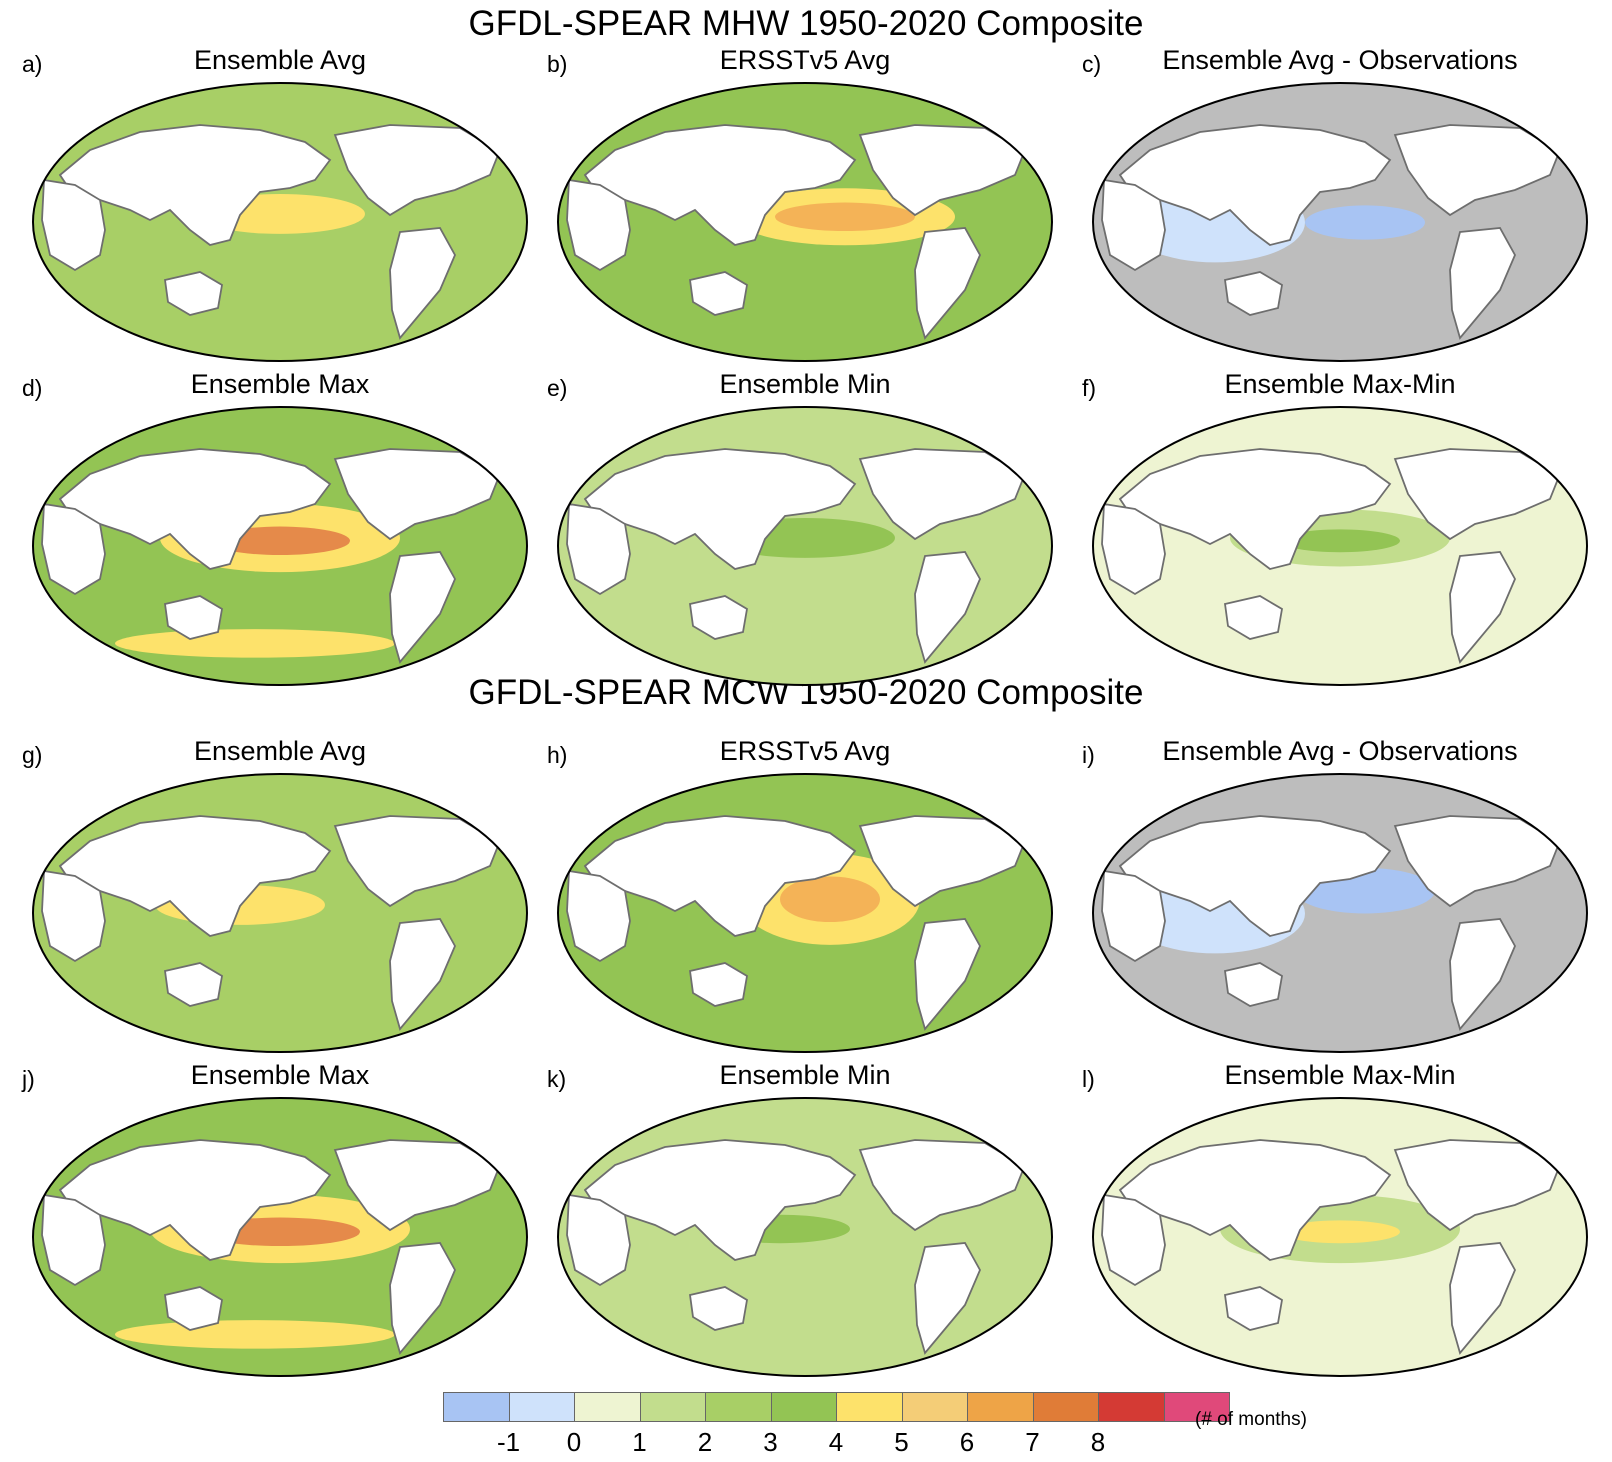 This screenshot has width=1612, height=1462. What do you see at coordinates (1088, 1079) in the screenshot?
I see `panel-letter: l)` at bounding box center [1088, 1079].